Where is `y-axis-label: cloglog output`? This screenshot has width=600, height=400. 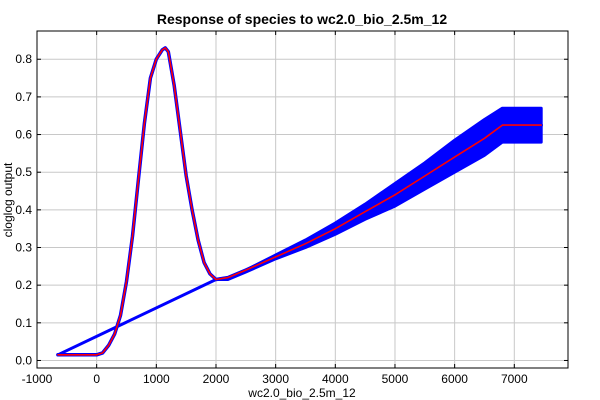 y-axis-label: cloglog output is located at coordinates (8, 199).